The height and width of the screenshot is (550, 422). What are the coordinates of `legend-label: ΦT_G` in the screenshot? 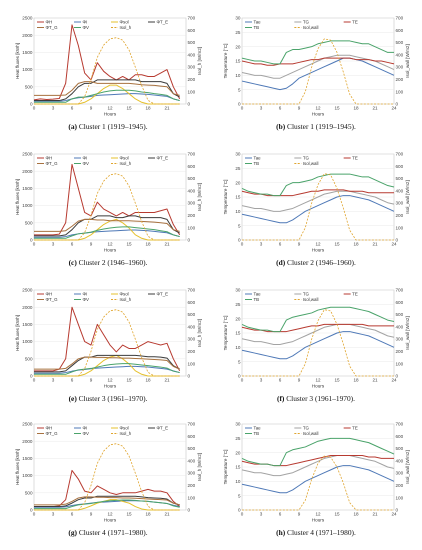 It's located at (52, 433).